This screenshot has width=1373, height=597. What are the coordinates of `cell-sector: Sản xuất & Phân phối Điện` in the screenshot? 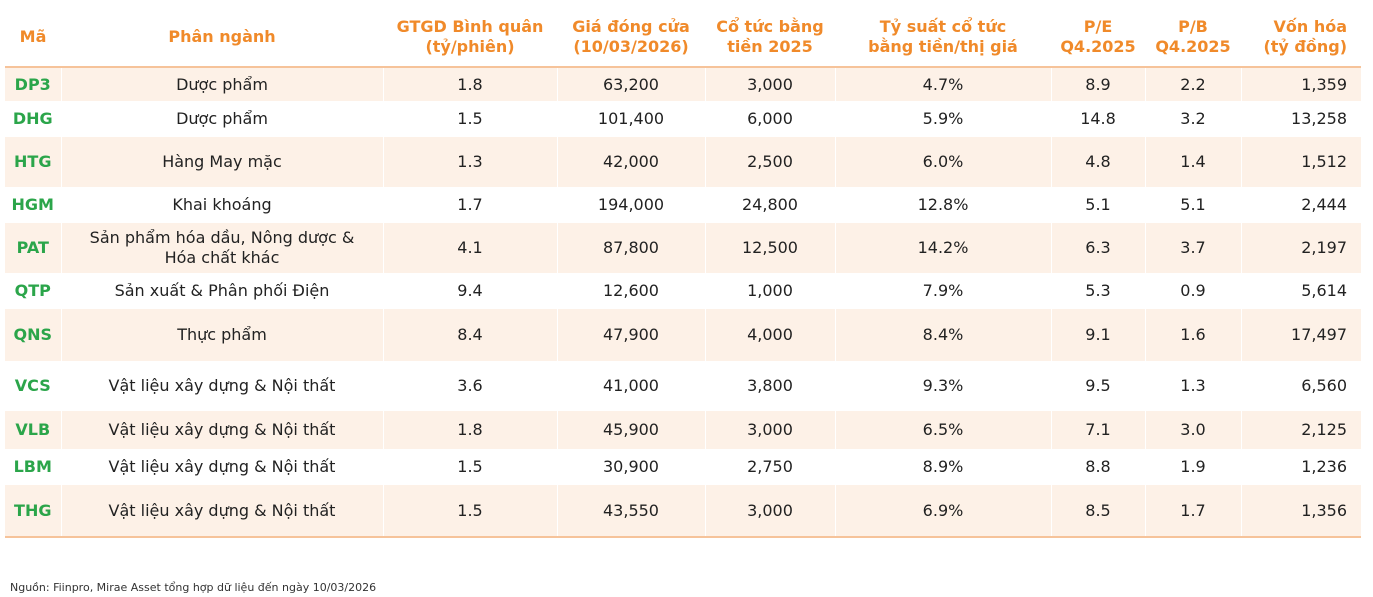 It's located at (221, 291).